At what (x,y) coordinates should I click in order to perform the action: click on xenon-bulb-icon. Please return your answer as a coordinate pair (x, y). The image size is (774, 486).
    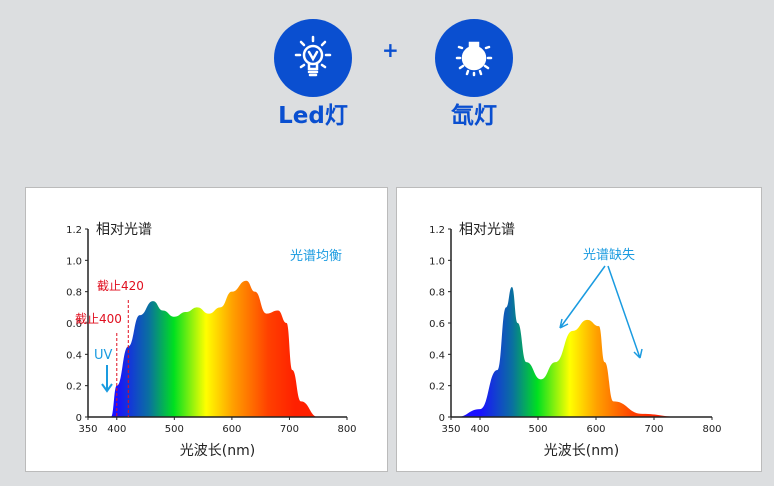
    Looking at the image, I should click on (474, 59).